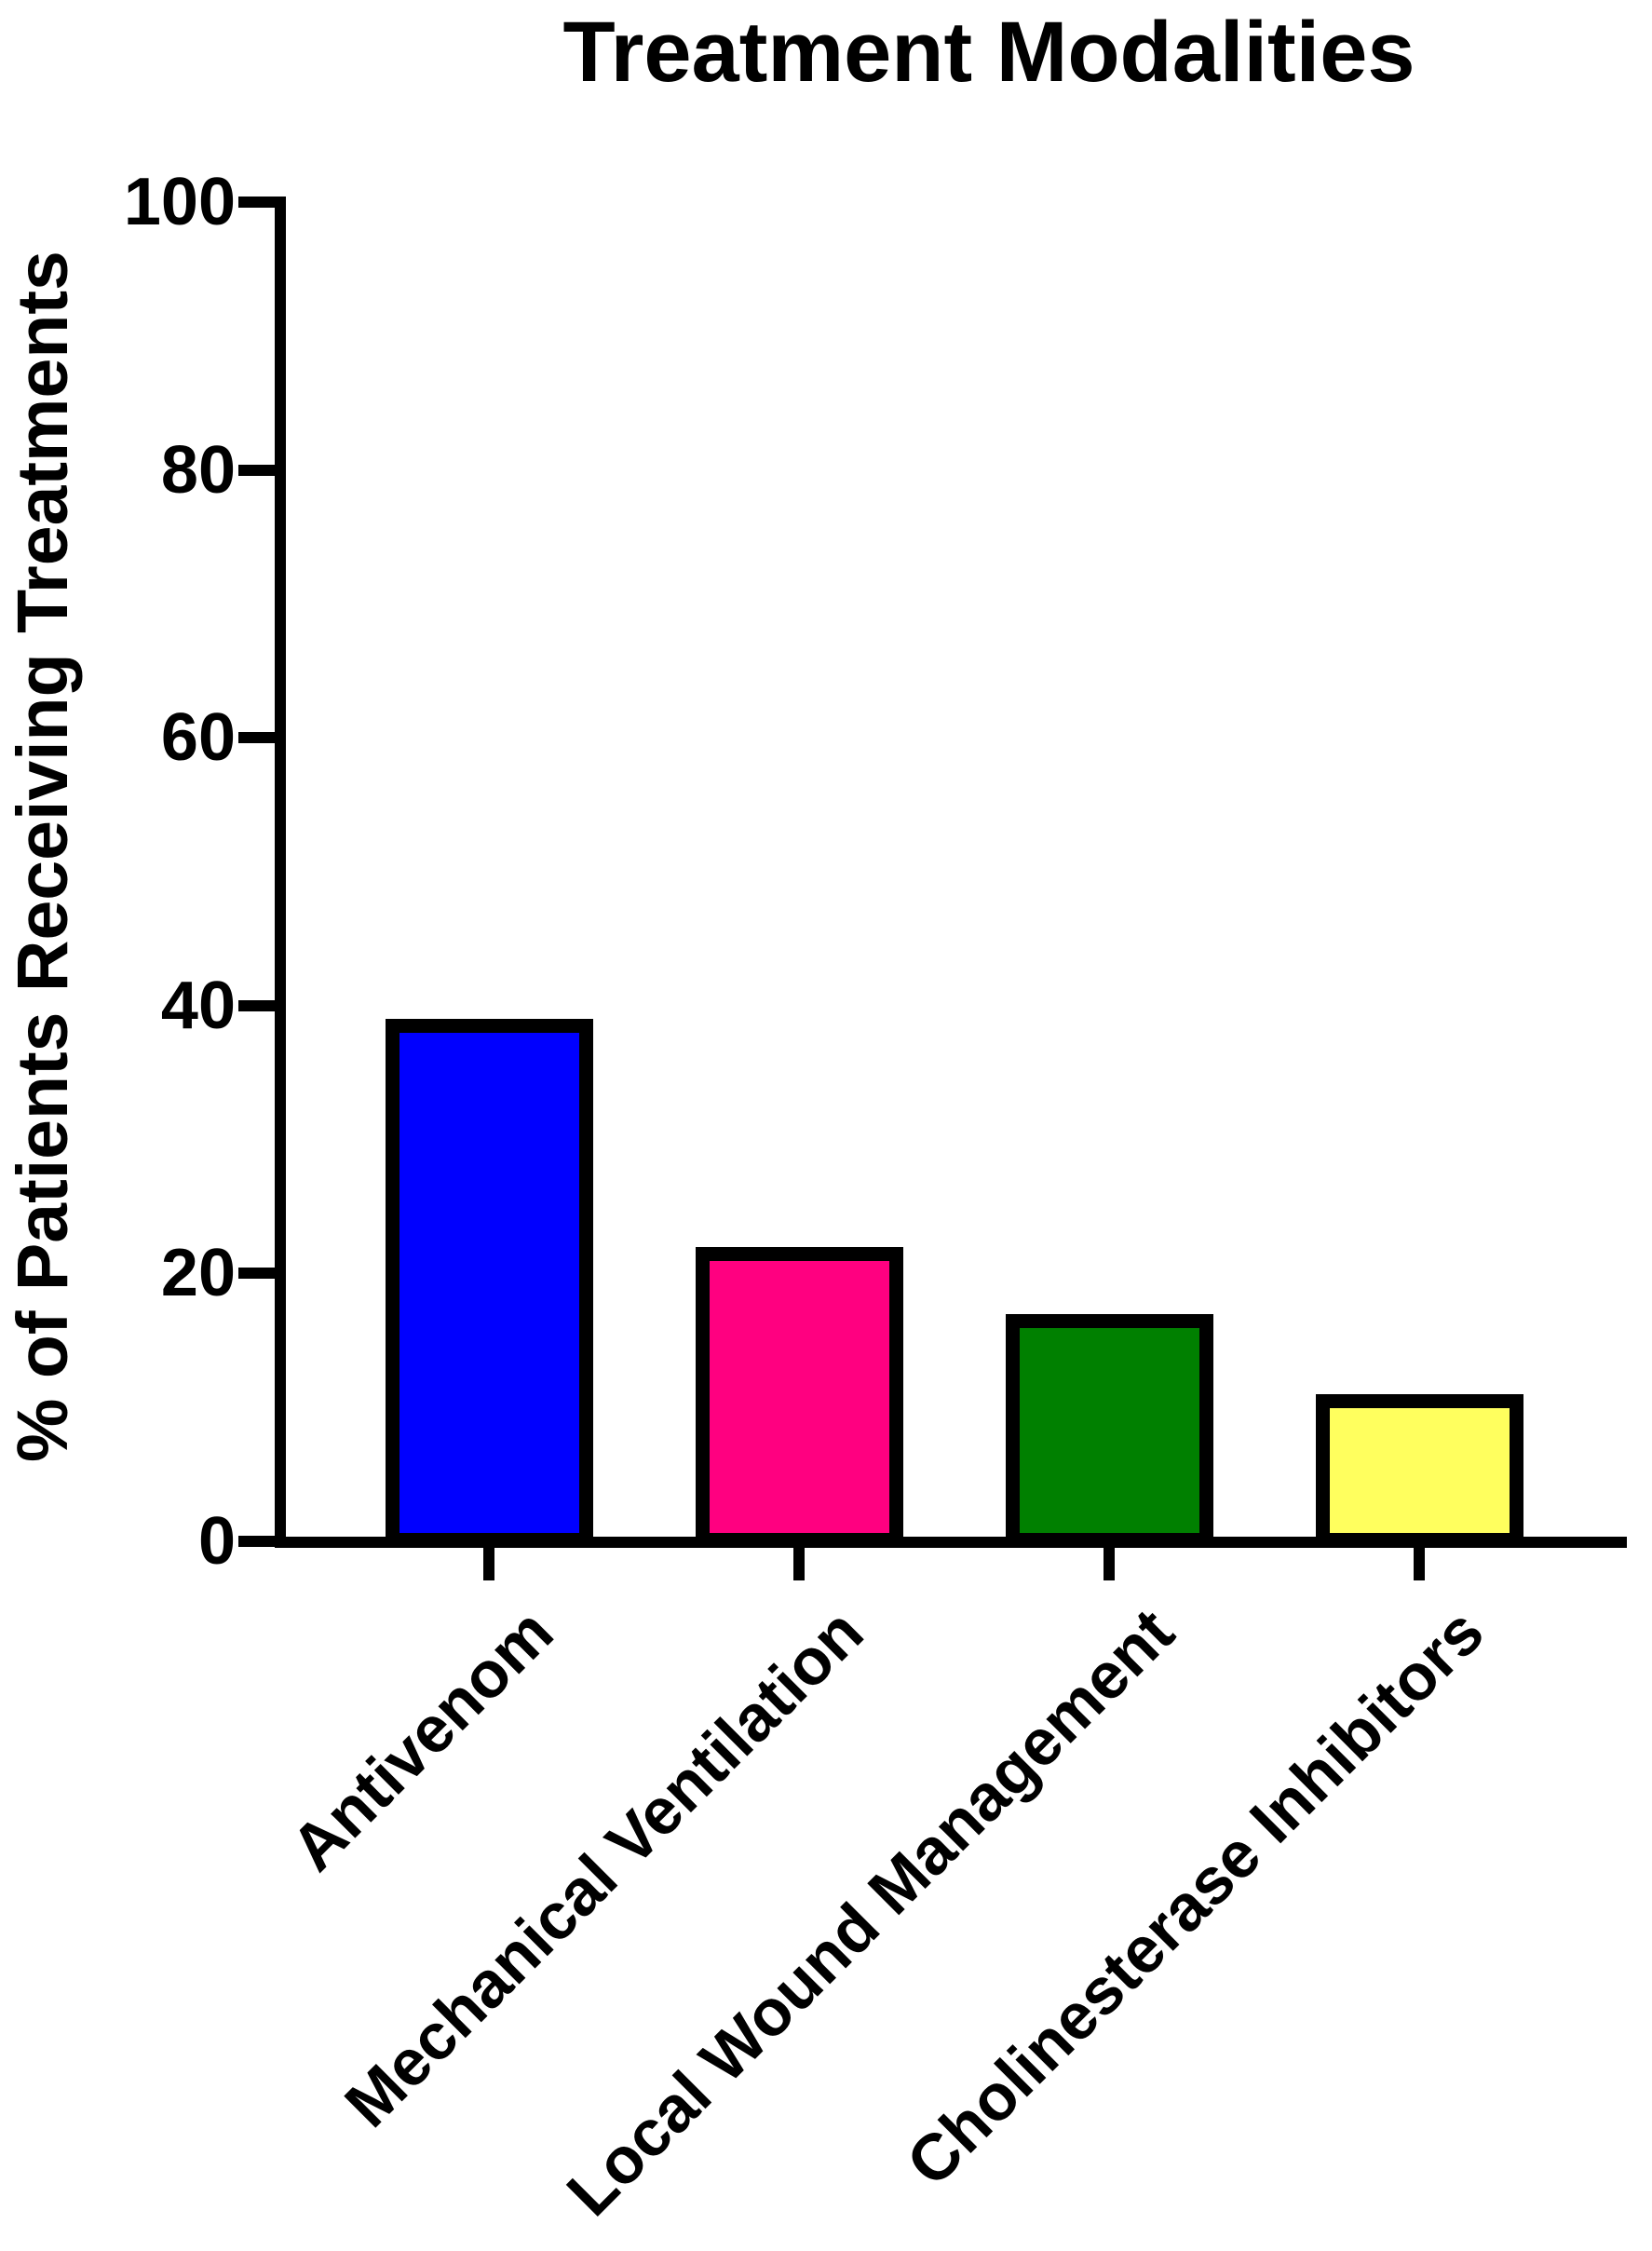 The image size is (1652, 2251). I want to click on y-axis-line, so click(280, 872).